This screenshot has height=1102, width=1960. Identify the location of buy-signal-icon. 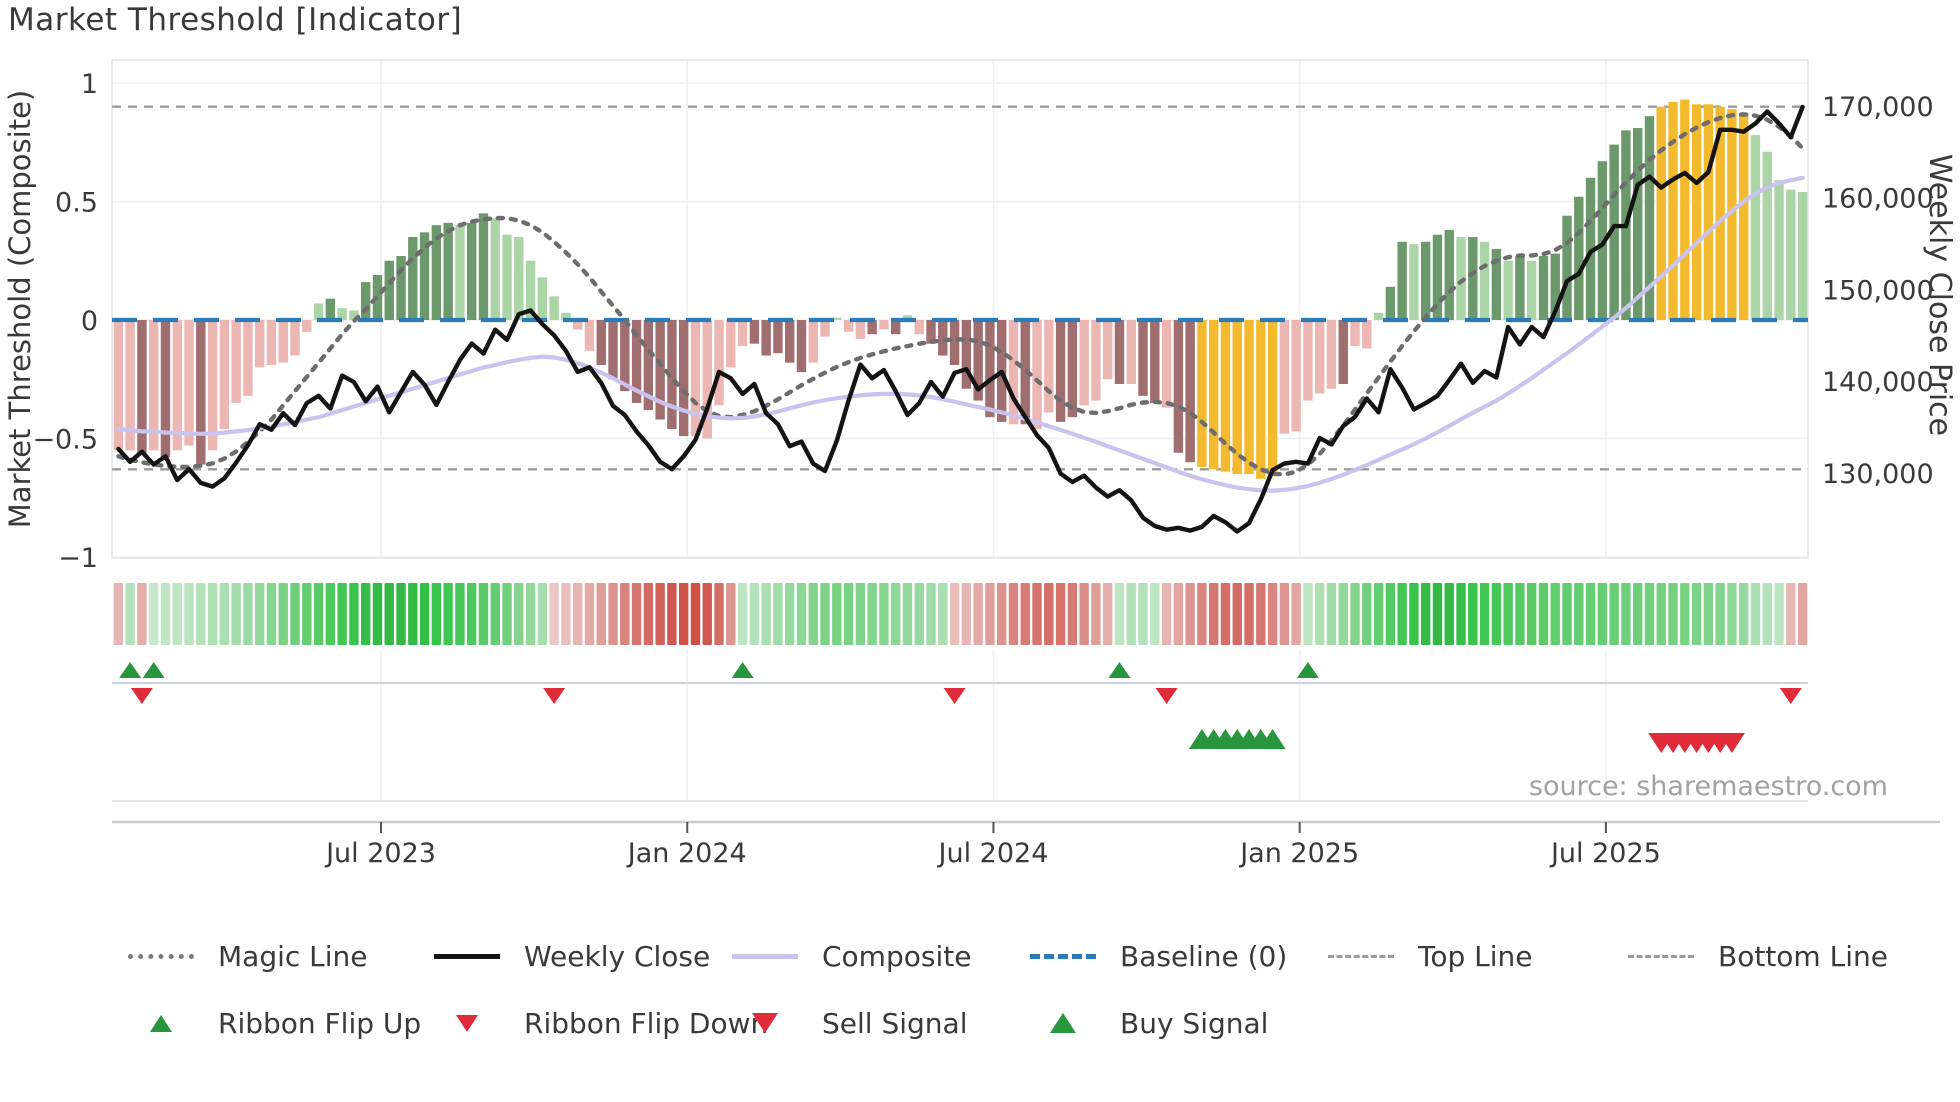
(1272, 739).